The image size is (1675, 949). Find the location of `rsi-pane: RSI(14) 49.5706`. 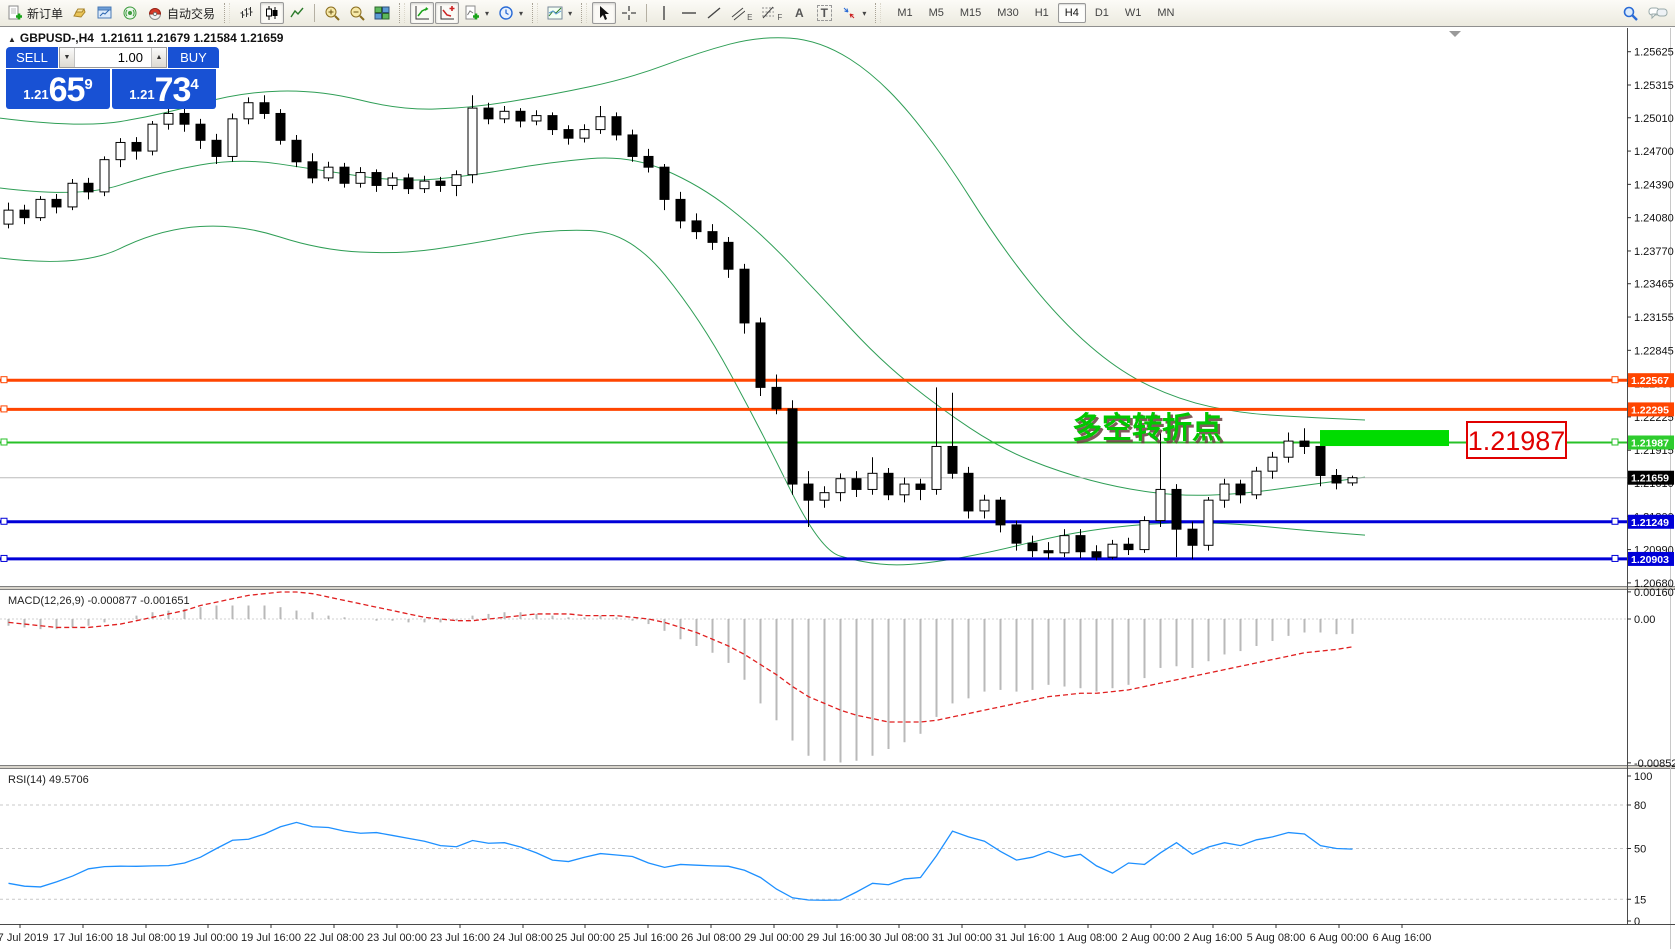

rsi-pane: RSI(14) 49.5706 is located at coordinates (813, 837).